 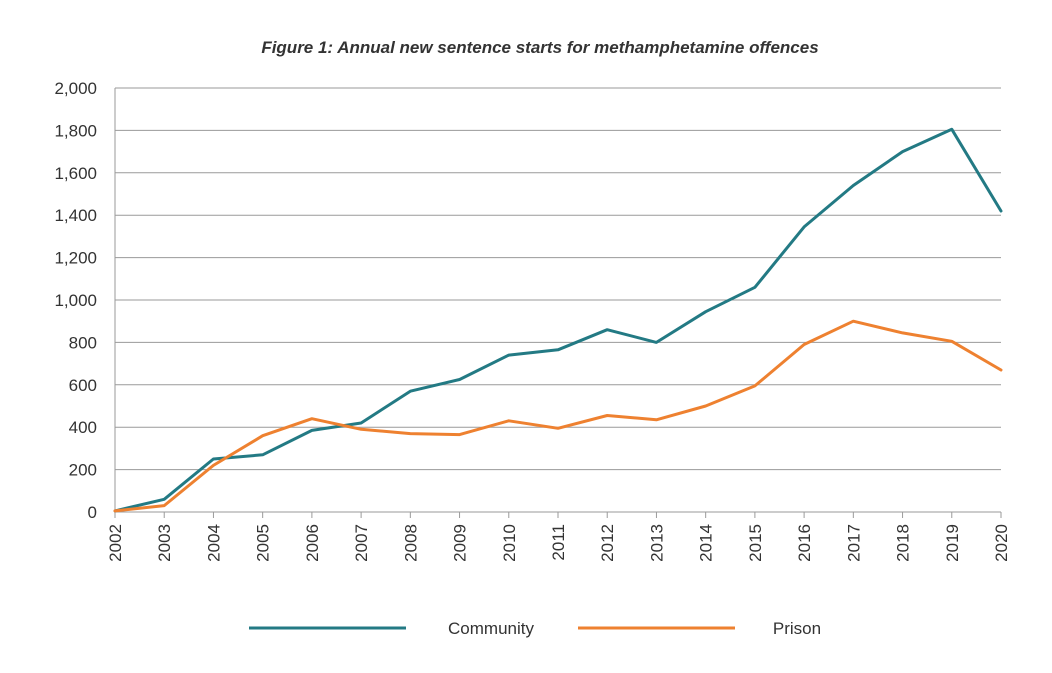 What do you see at coordinates (75, 88) in the screenshot?
I see `y-tick-label: 2,000` at bounding box center [75, 88].